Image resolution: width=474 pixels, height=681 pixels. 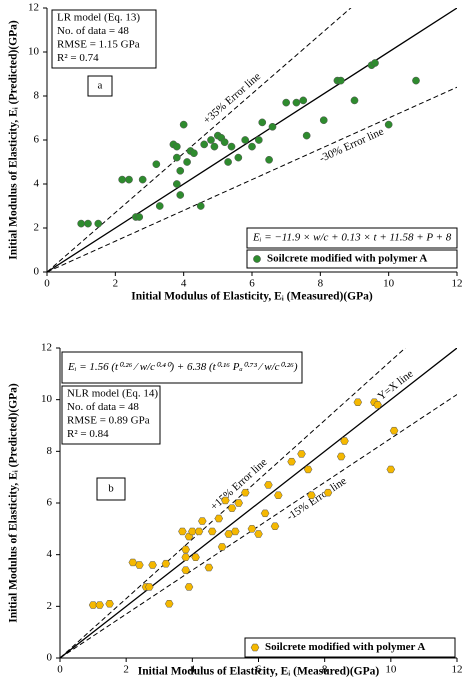 What do you see at coordinates (50, 503) in the screenshot?
I see `y-tick-label: 6` at bounding box center [50, 503].